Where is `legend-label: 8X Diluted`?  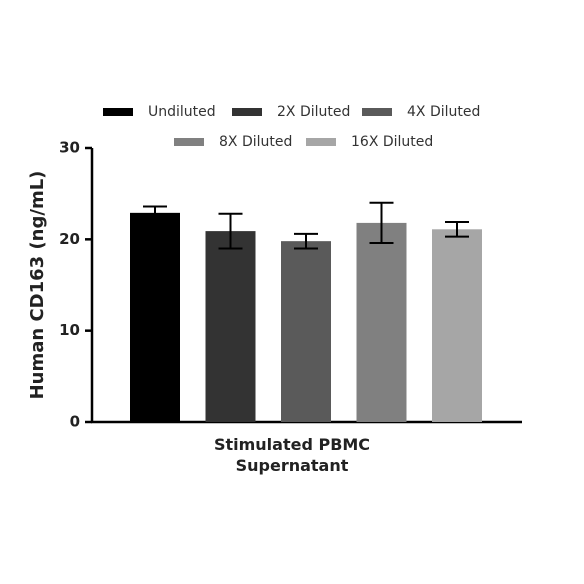
legend-label: 8X Diluted is located at coordinates (255, 142).